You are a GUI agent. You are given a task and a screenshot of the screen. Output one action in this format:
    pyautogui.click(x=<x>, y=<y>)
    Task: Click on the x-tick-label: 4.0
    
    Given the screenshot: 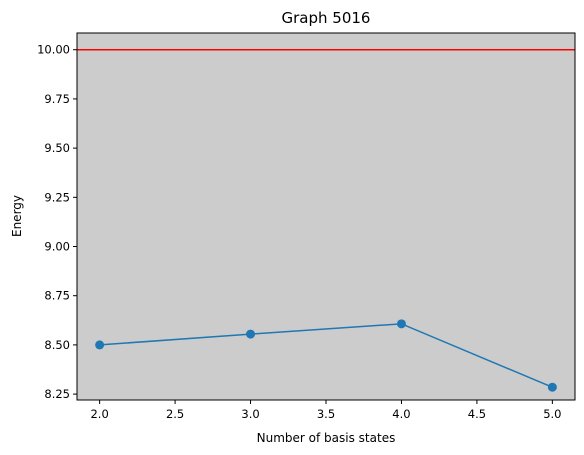 What is the action you would take?
    pyautogui.click(x=401, y=414)
    